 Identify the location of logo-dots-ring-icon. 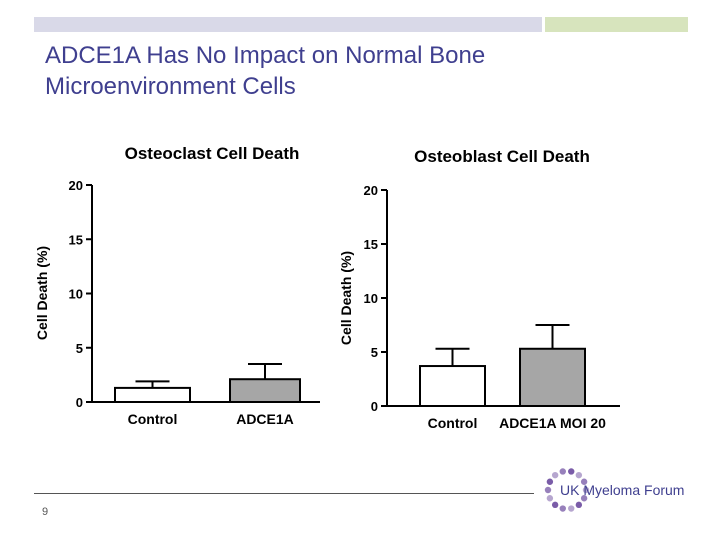
(567, 490).